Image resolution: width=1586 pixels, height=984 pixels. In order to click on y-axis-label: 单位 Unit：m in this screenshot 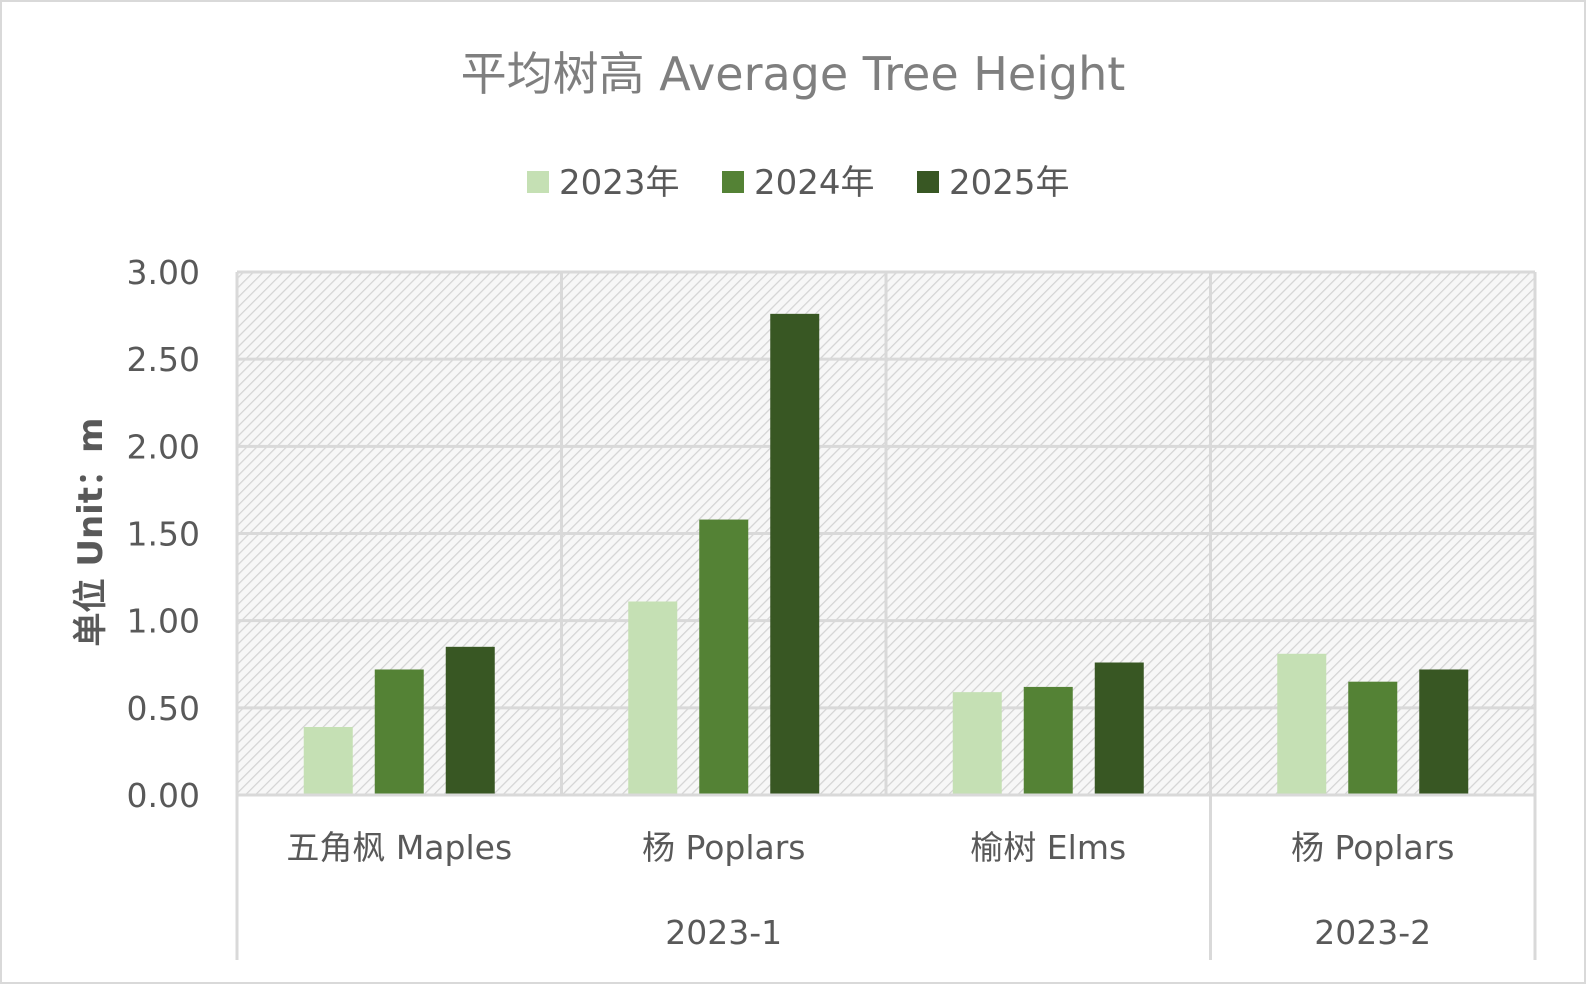, I will do `click(91, 532)`.